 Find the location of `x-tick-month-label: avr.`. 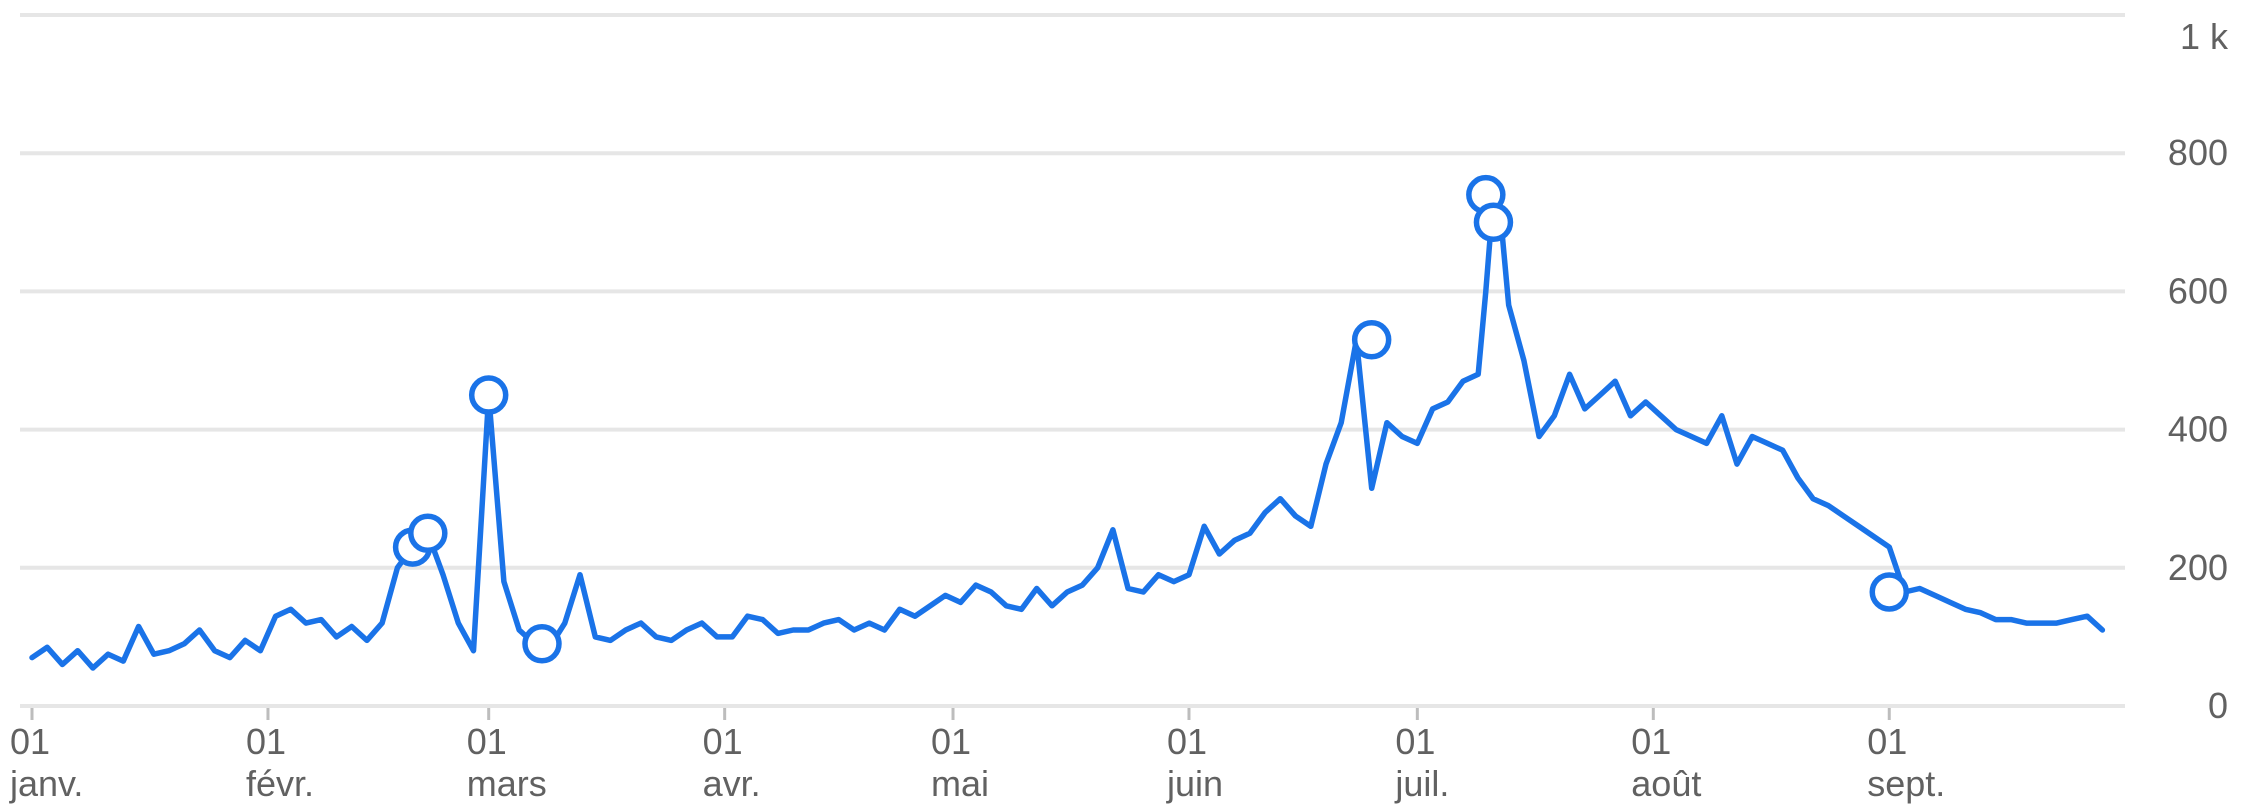

x-tick-month-label: avr. is located at coordinates (732, 783).